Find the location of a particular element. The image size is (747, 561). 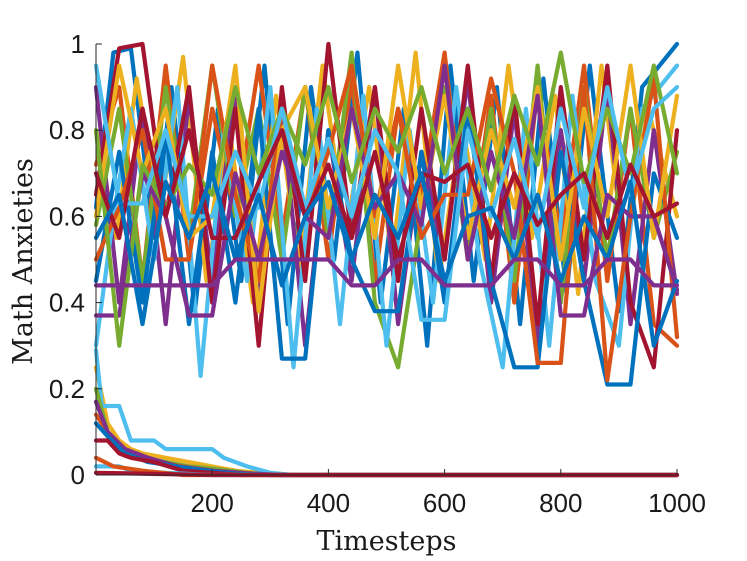

y-tick-label-0.6: 0.6 is located at coordinates (67, 216).